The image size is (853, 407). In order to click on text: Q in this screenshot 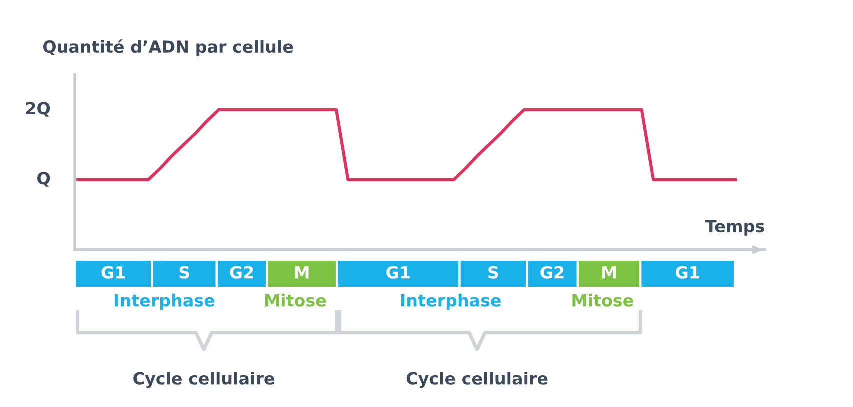, I will do `click(44, 179)`.